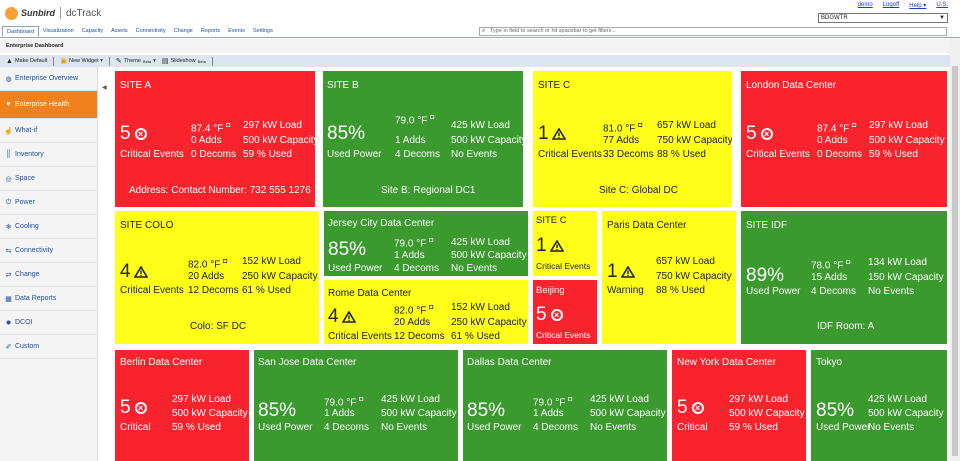 This screenshot has height=461, width=960. I want to click on sidebar-item-label: Inventory, so click(29, 154).